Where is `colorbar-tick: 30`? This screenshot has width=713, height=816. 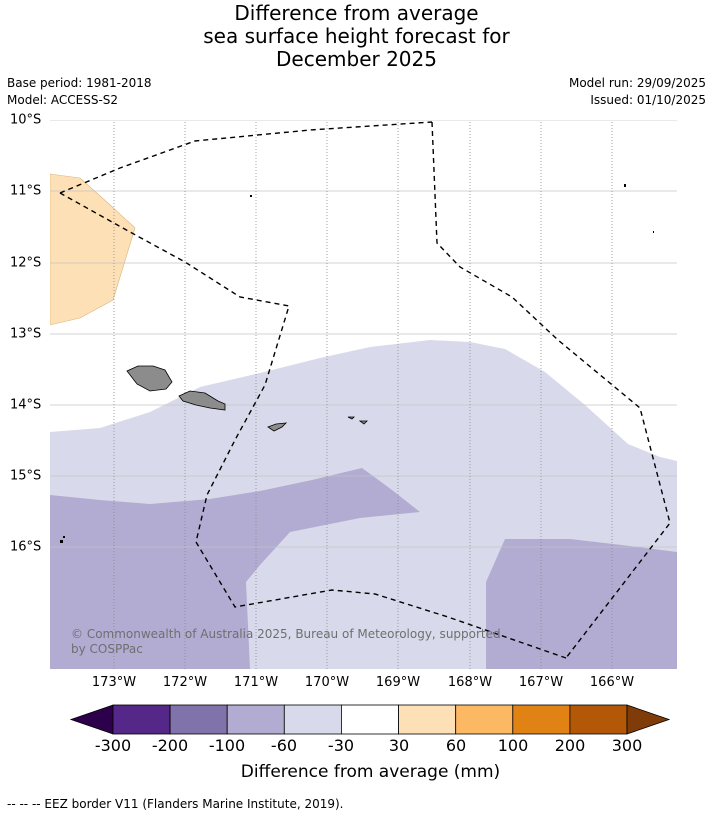 colorbar-tick: 30 is located at coordinates (399, 745).